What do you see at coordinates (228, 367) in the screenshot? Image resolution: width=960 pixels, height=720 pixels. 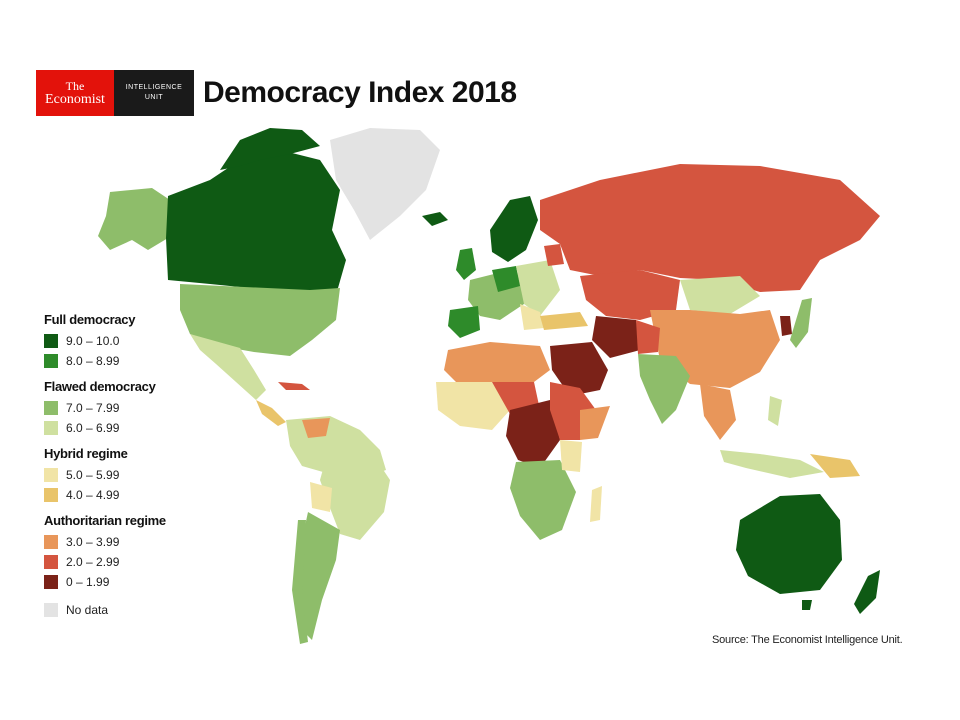 I see `region-mexico` at bounding box center [228, 367].